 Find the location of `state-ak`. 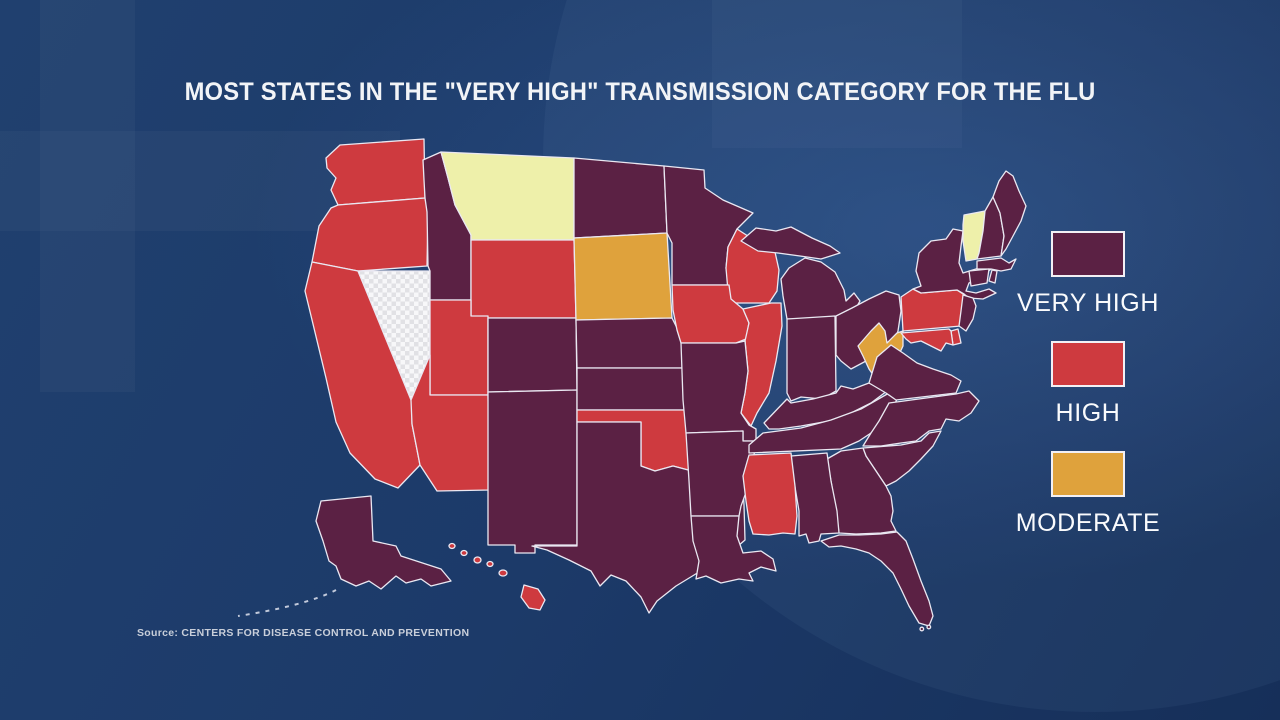

state-ak is located at coordinates (383, 542).